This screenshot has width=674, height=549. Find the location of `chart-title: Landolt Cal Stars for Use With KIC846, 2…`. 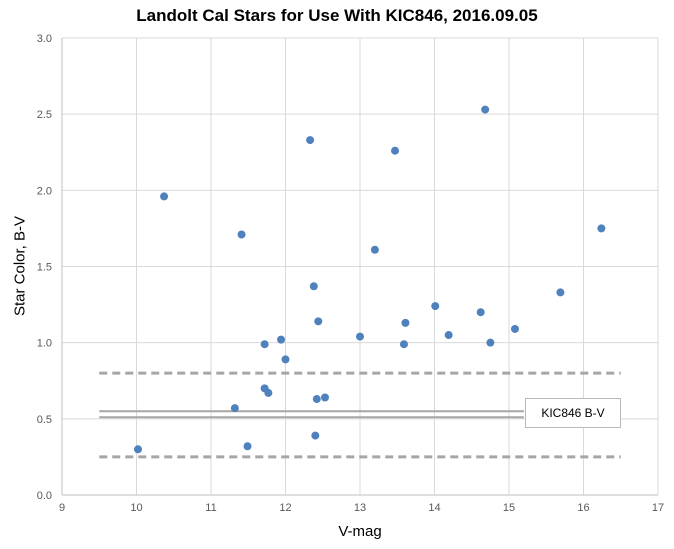

chart-title: Landolt Cal Stars for Use With KIC846, 2… is located at coordinates (337, 15).